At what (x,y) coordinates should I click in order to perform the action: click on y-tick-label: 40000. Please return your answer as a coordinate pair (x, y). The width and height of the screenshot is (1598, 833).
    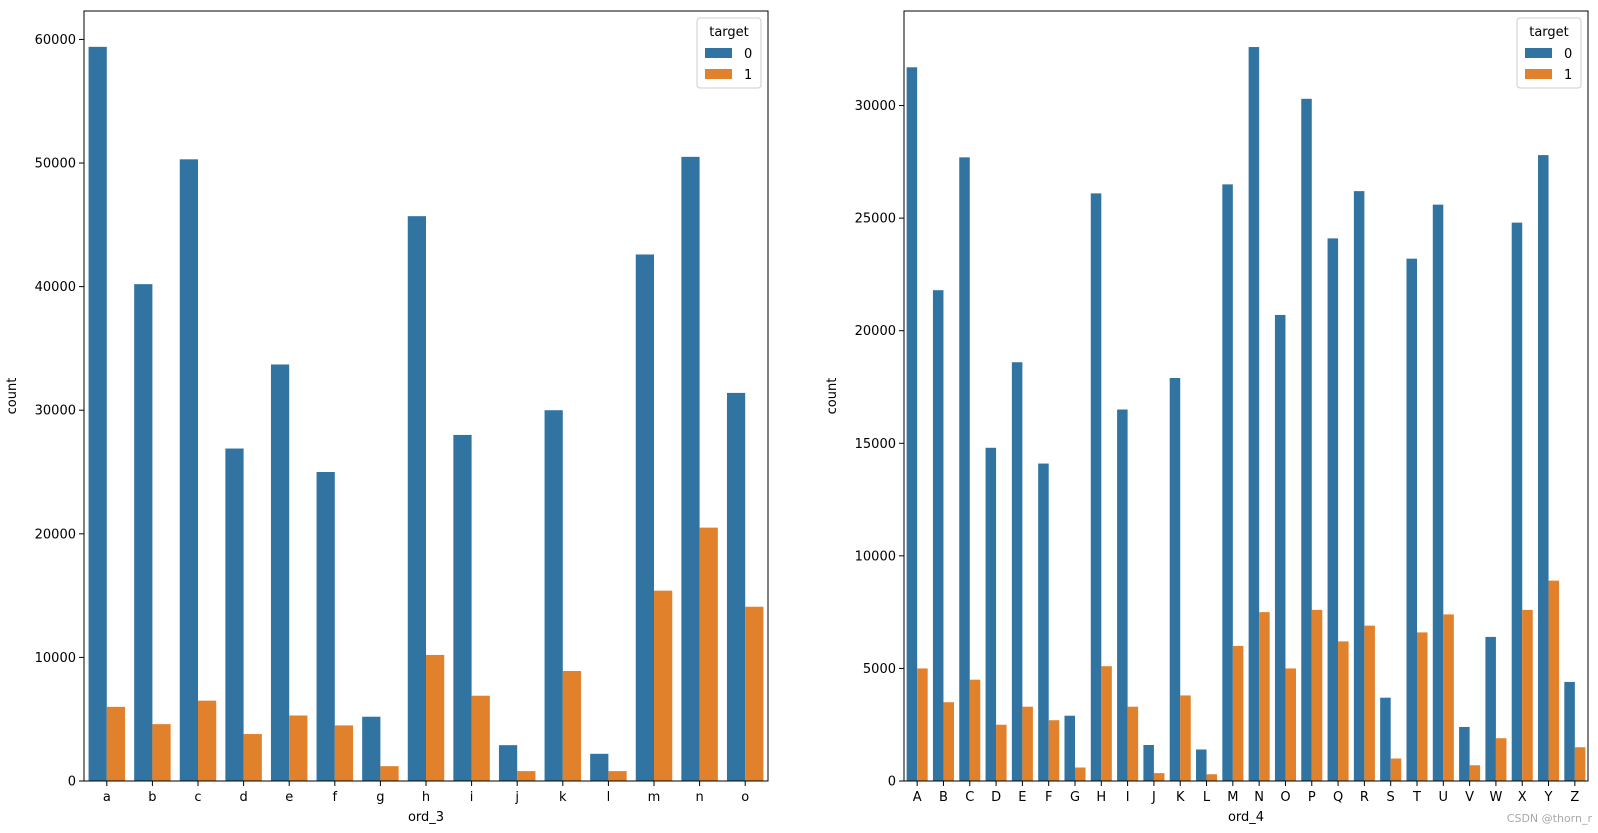
    Looking at the image, I should click on (55, 287).